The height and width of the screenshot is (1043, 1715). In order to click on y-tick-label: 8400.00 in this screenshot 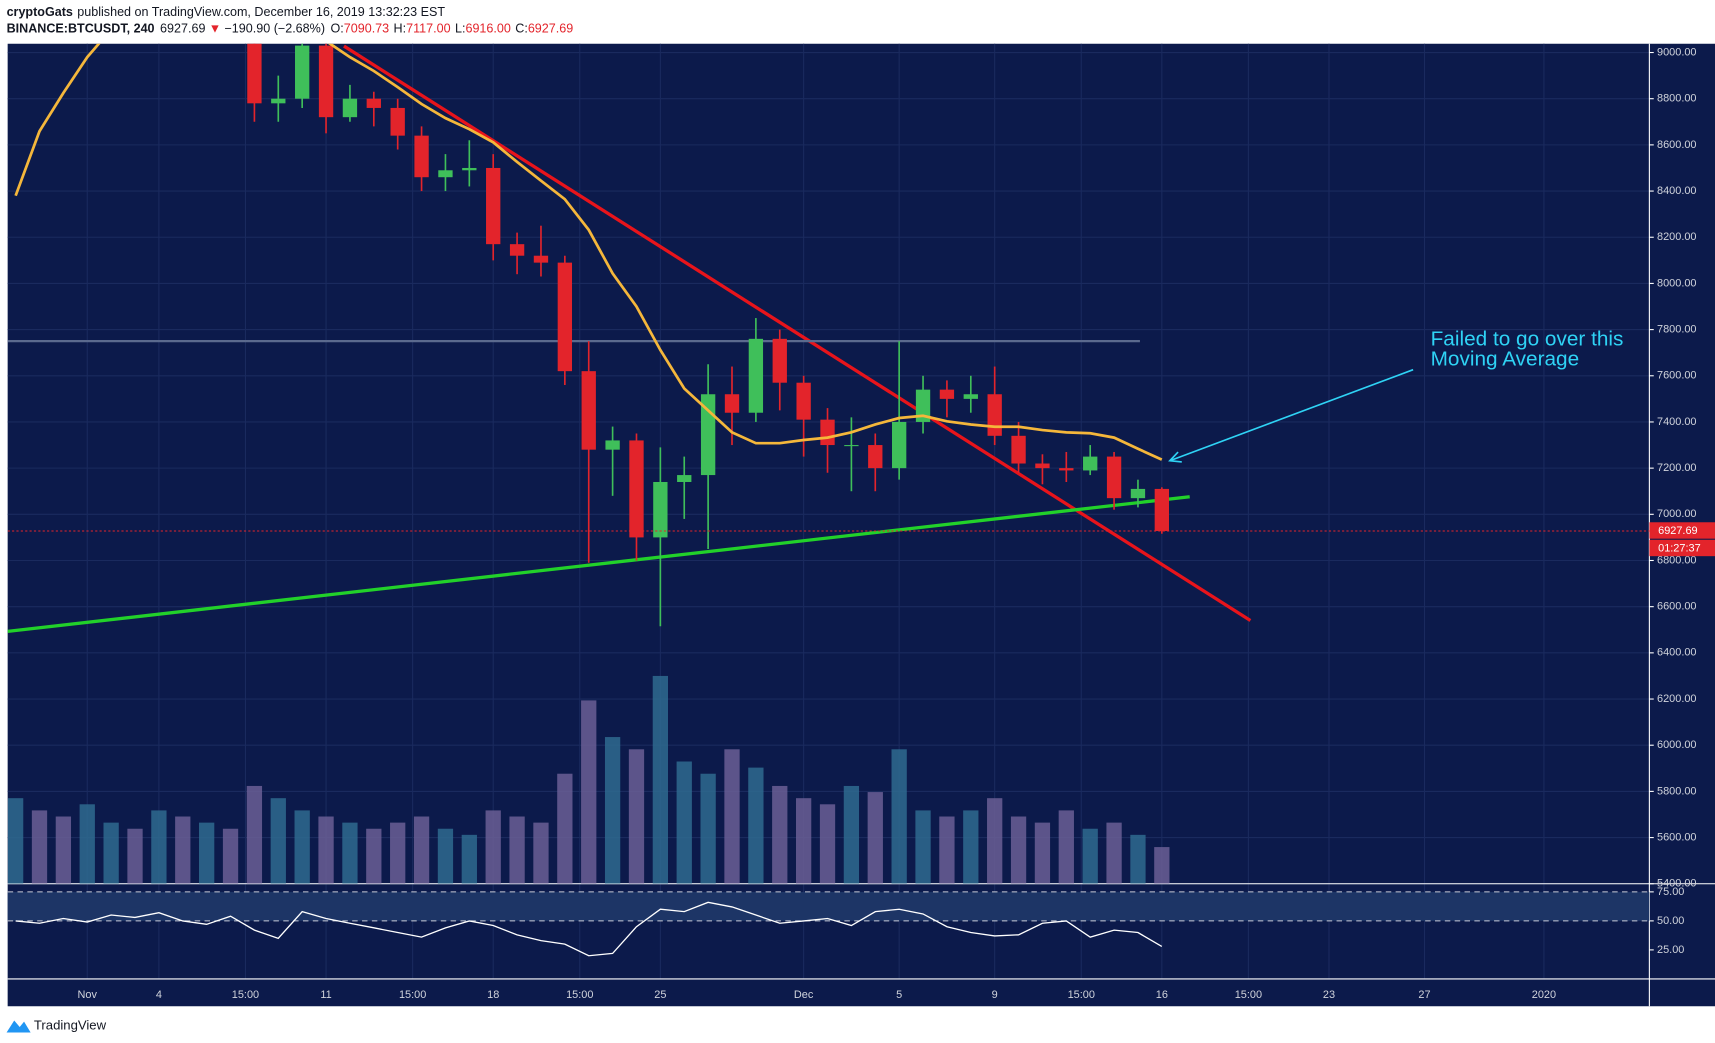, I will do `click(1676, 191)`.